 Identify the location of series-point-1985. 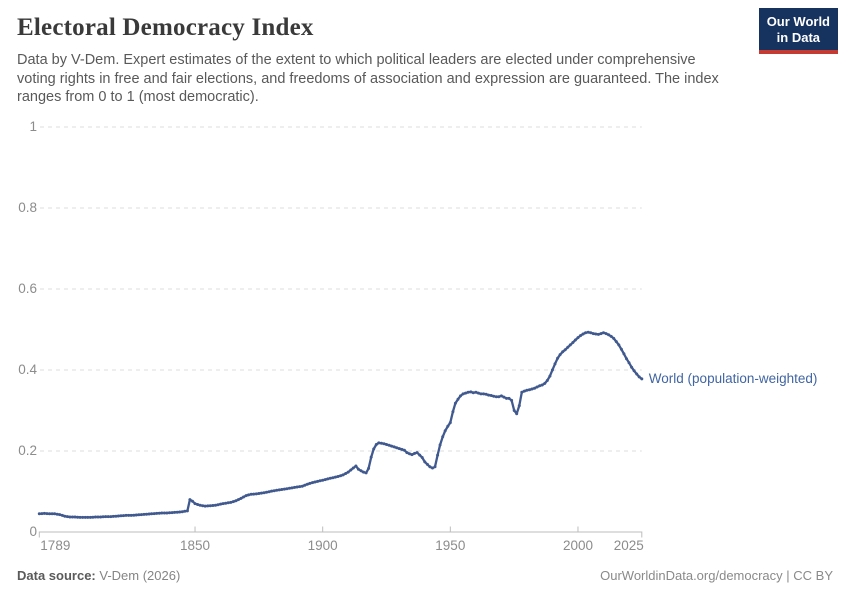
(540, 386).